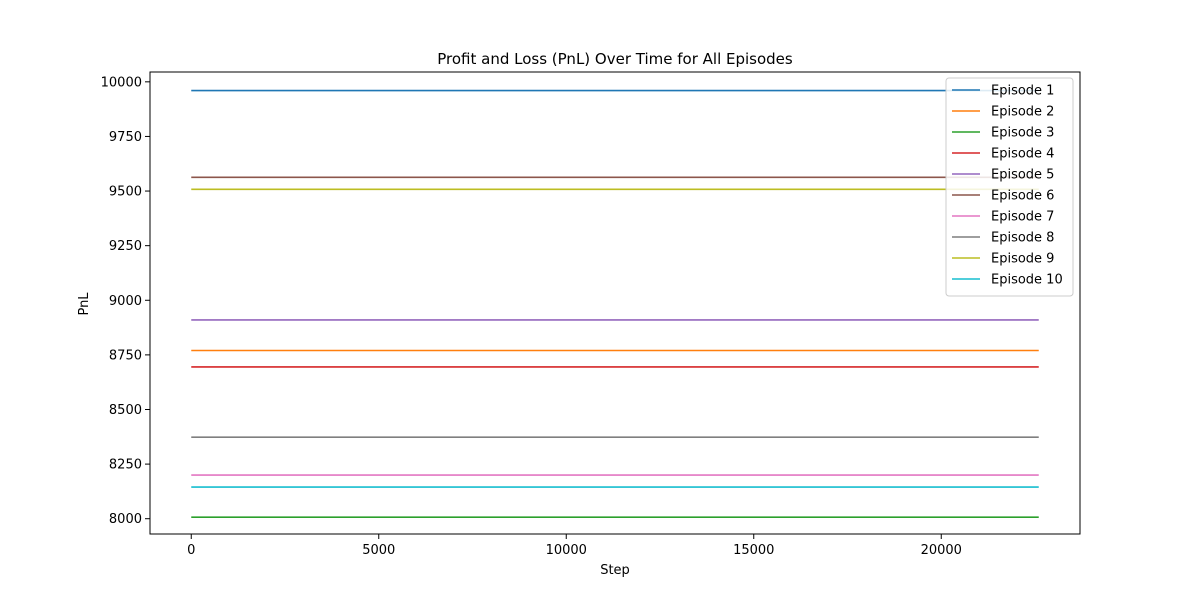 This screenshot has height=600, width=1200. Describe the element at coordinates (566, 550) in the screenshot. I see `x-tick-label: 10000` at that location.